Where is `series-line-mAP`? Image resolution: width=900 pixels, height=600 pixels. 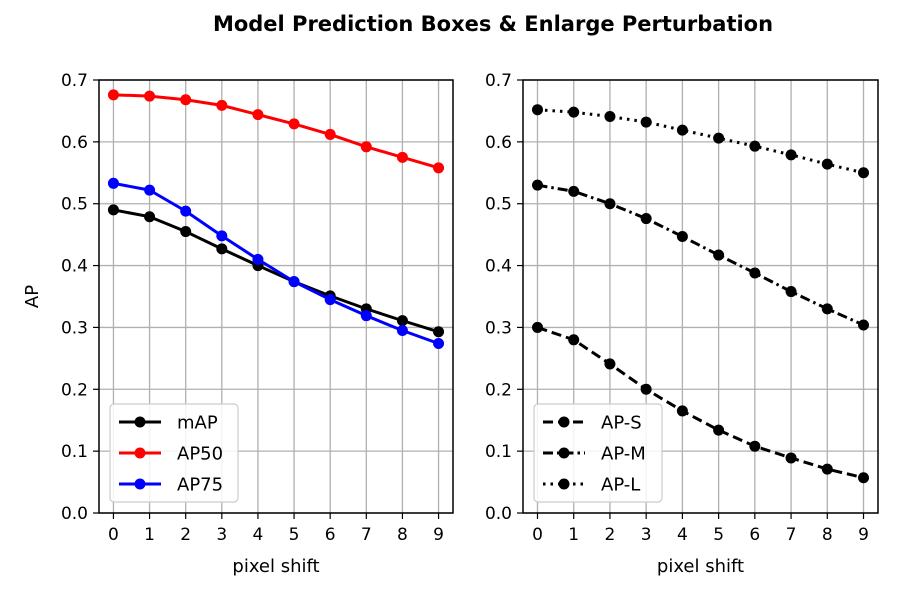
series-line-mAP is located at coordinates (276, 271).